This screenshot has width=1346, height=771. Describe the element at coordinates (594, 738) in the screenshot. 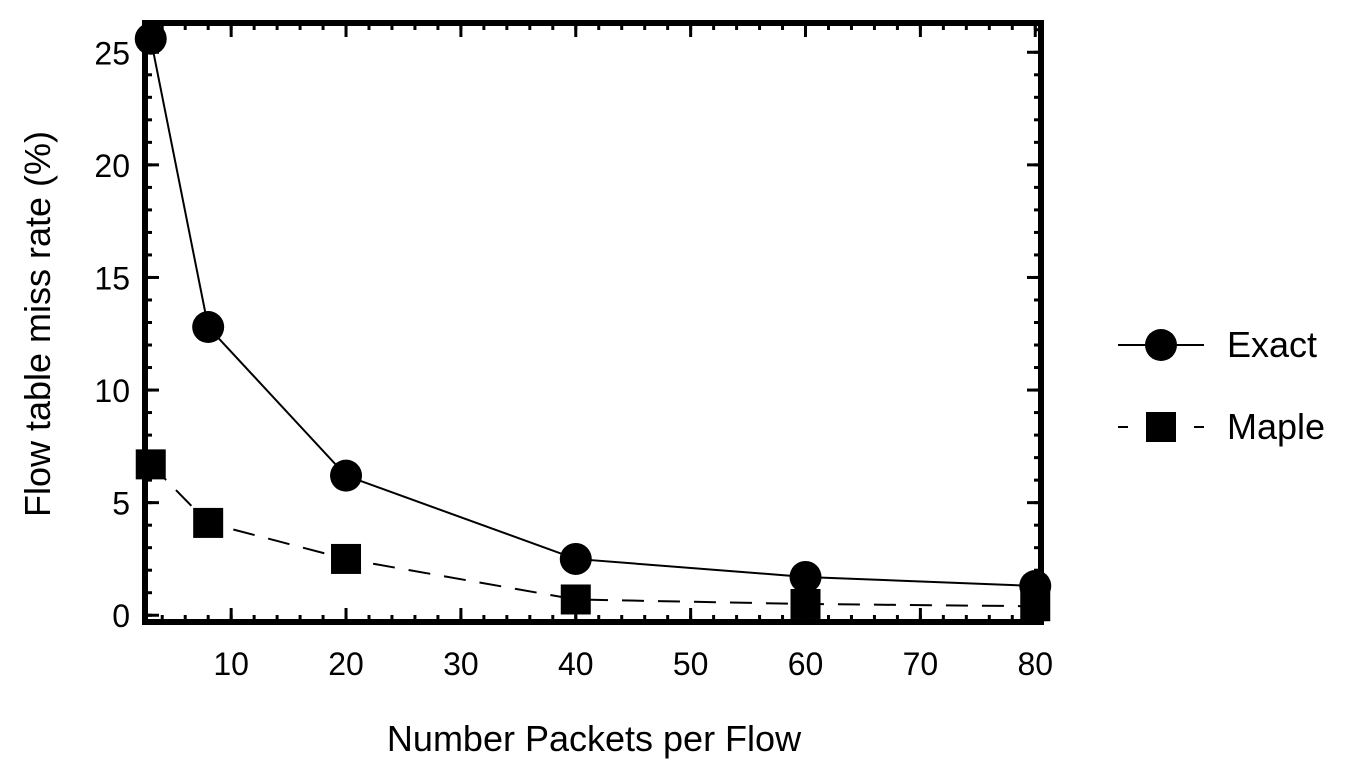

I see `x-axis-title: Number Packets per Flow` at that location.